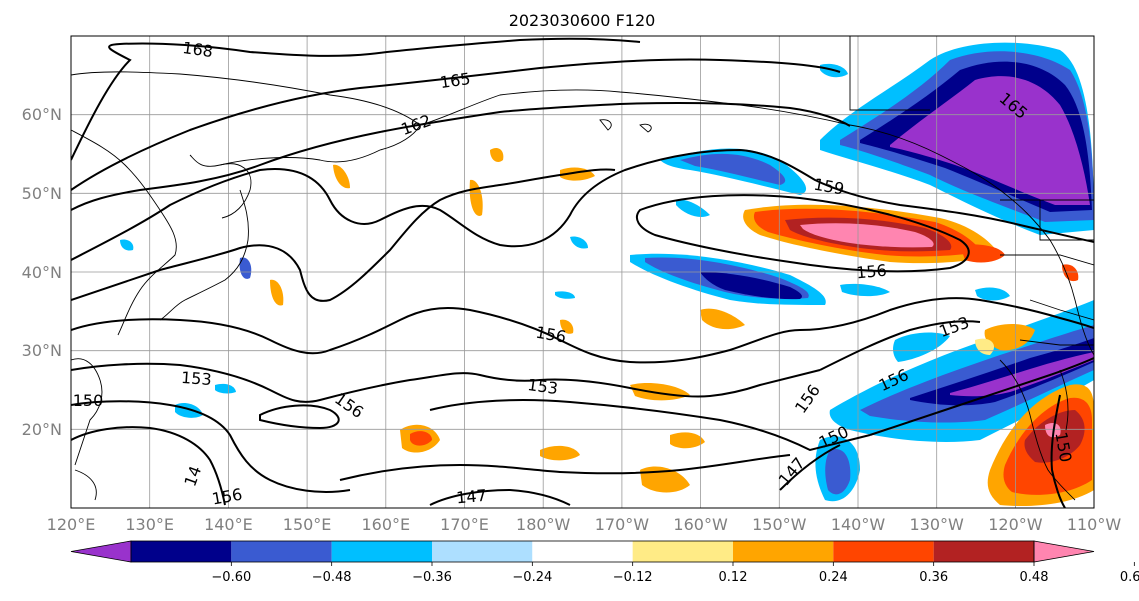  What do you see at coordinates (148, 466) in the screenshot?
I see `contour-147b` at bounding box center [148, 466].